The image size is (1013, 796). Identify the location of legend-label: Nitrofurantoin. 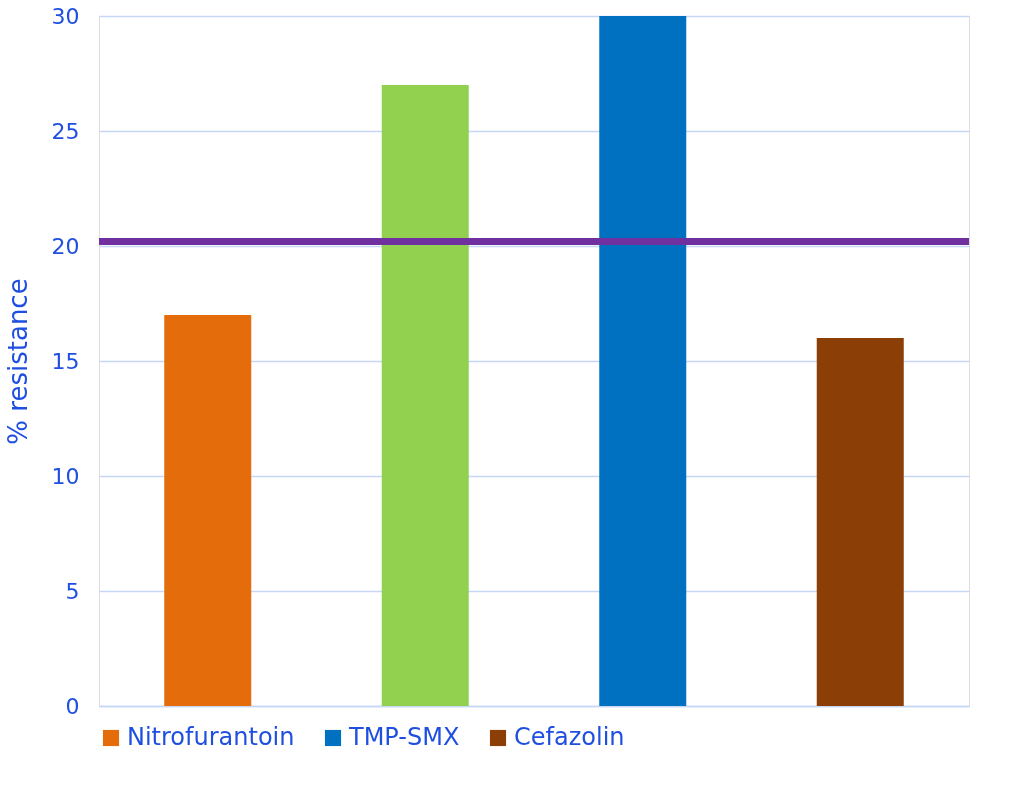
(211, 737).